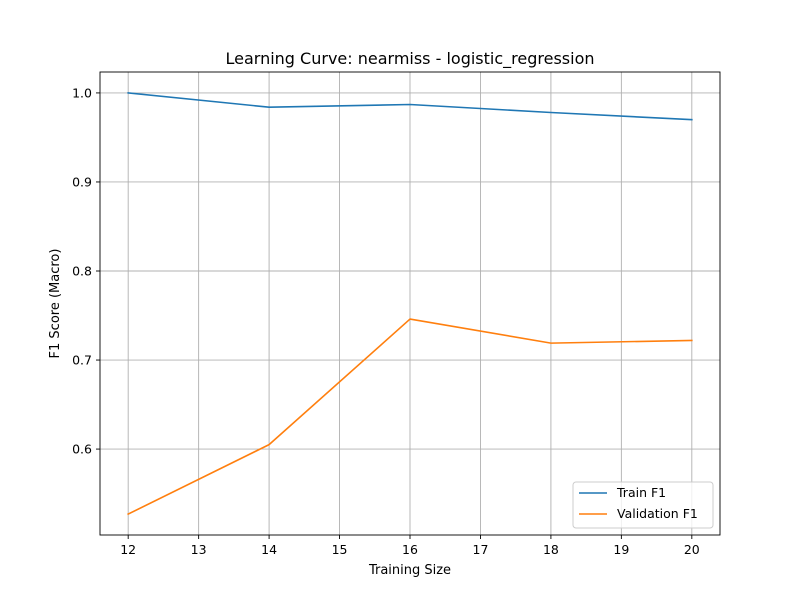 The width and height of the screenshot is (800, 600). What do you see at coordinates (82, 360) in the screenshot?
I see `y-tick-label: 0.7` at bounding box center [82, 360].